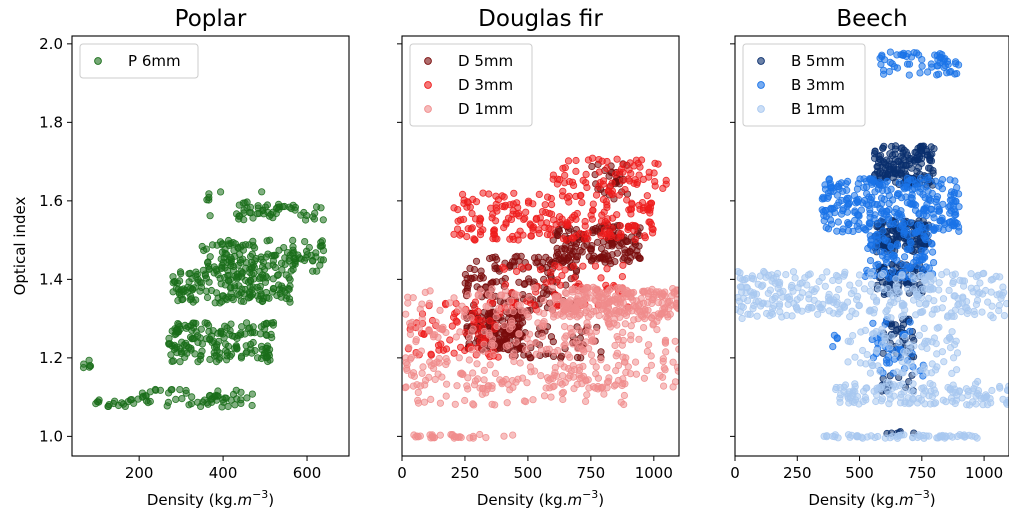  I want to click on y-tick-label: 1.2, so click(51, 358).